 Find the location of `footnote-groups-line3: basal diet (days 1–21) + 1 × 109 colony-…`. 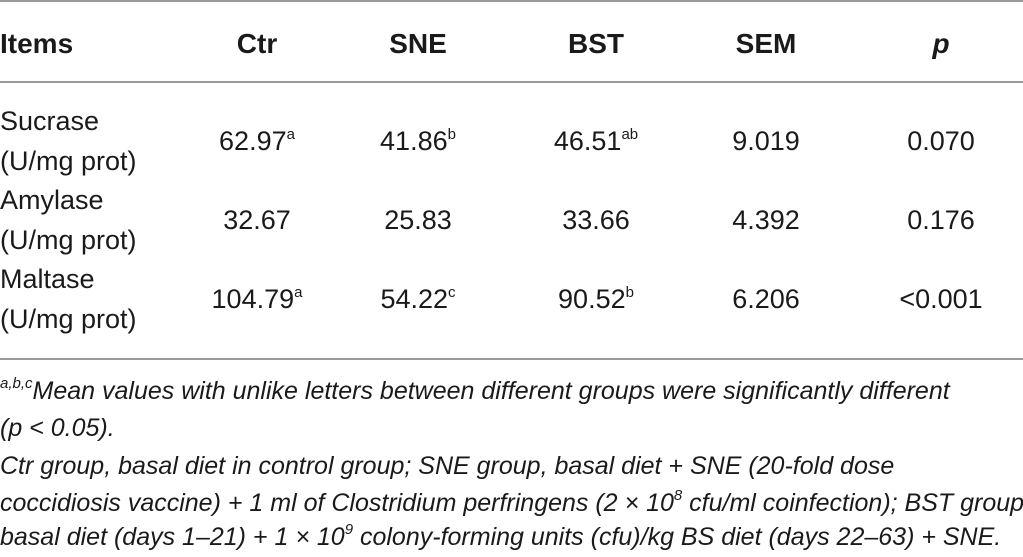

footnote-groups-line3: basal diet (days 1–21) + 1 × 109 colony-… is located at coordinates (501, 536).